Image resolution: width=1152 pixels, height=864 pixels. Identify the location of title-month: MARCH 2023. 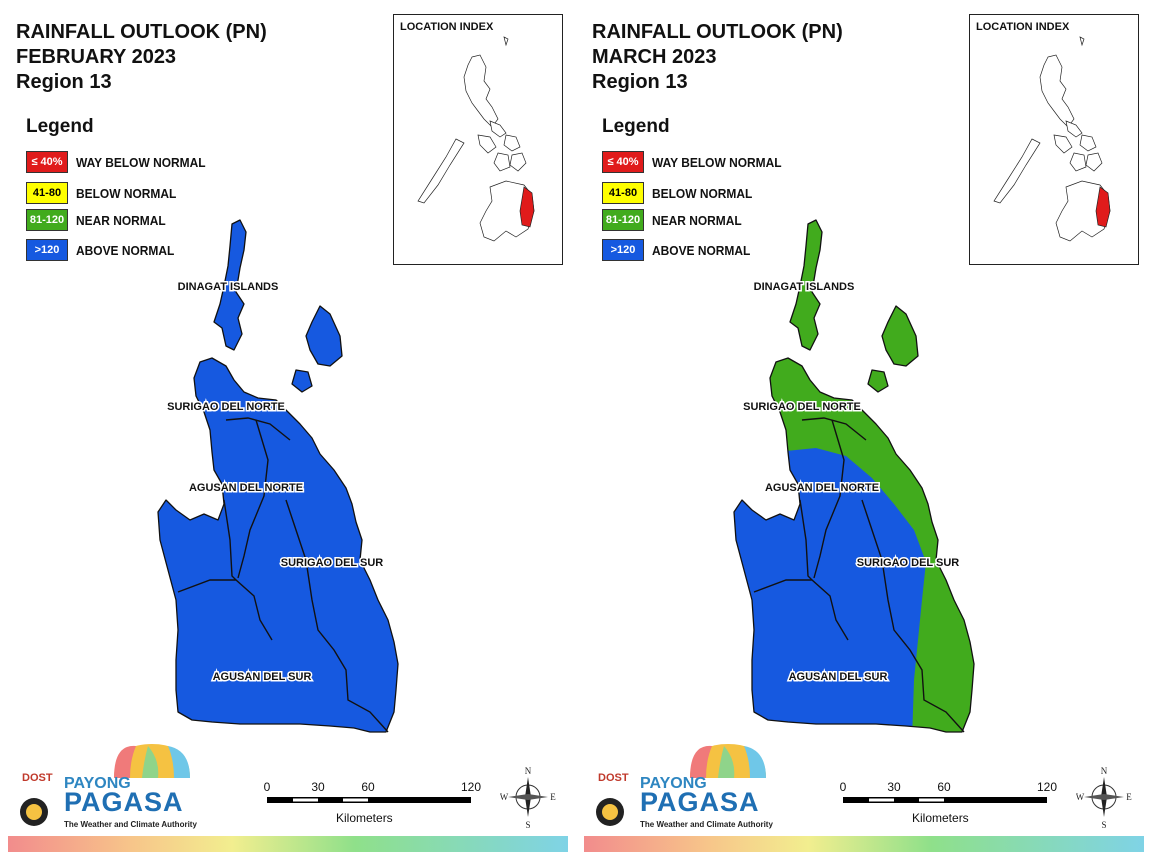
(654, 57).